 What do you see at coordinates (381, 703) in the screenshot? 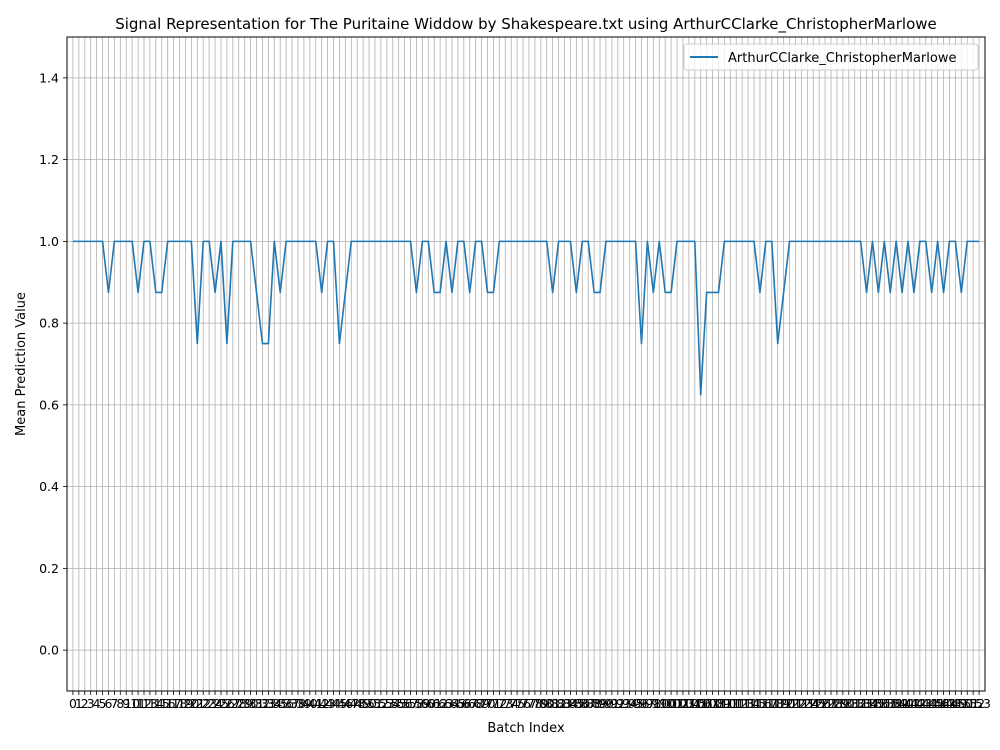
I see `x-tick-label: 52` at bounding box center [381, 703].